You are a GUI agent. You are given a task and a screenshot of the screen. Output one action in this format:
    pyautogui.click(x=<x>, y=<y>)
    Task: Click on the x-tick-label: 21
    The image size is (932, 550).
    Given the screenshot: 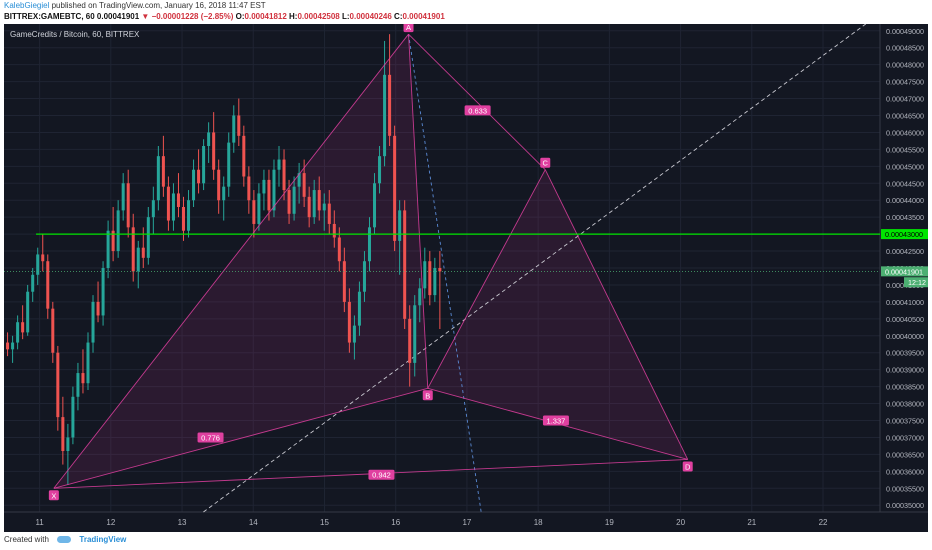 What is the action you would take?
    pyautogui.click(x=751, y=522)
    